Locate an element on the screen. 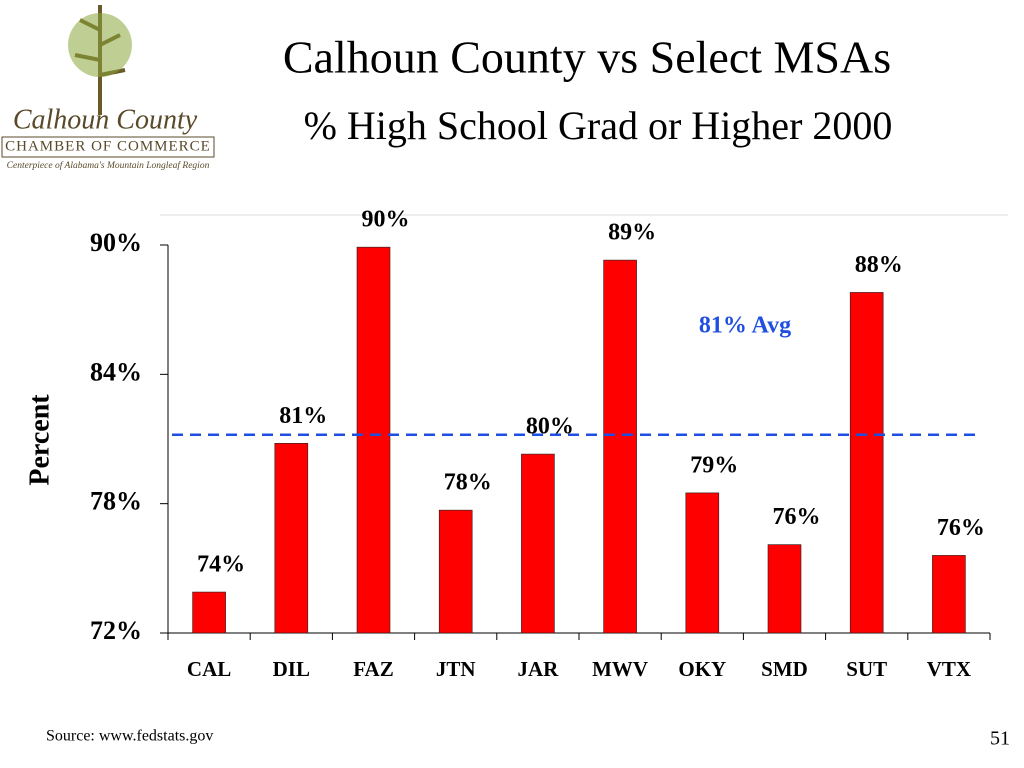 This screenshot has height=768, width=1024. value-label: 90% is located at coordinates (386, 220).